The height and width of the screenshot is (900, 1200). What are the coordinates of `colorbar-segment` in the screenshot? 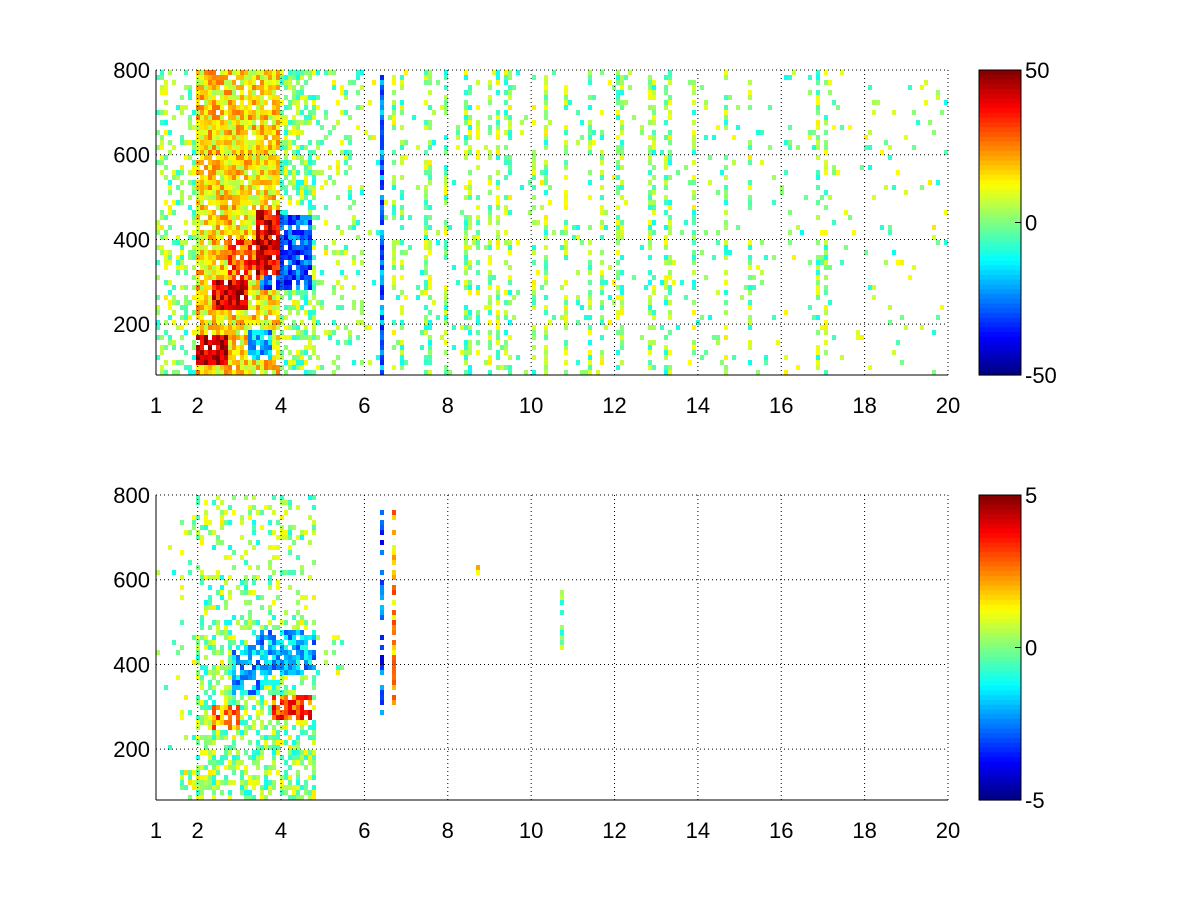 It's located at (1000, 373).